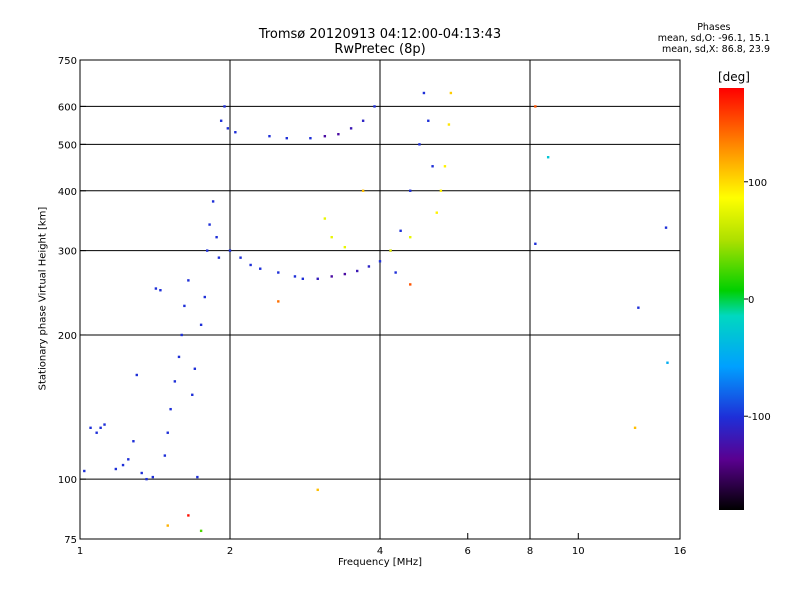 Image resolution: width=800 pixels, height=600 pixels. What do you see at coordinates (380, 562) in the screenshot?
I see `x-axis-label: Frequency [MHz]` at bounding box center [380, 562].